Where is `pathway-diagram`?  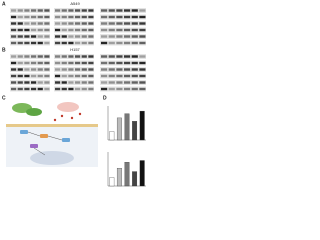 pathway-diagram is located at coordinates (52, 134).